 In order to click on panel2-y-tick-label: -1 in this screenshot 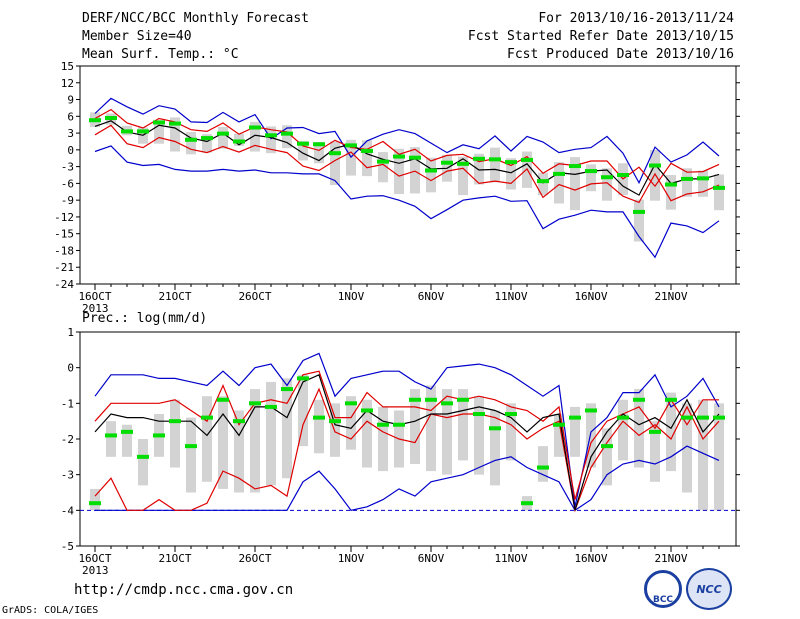, I will do `click(67, 403)`.